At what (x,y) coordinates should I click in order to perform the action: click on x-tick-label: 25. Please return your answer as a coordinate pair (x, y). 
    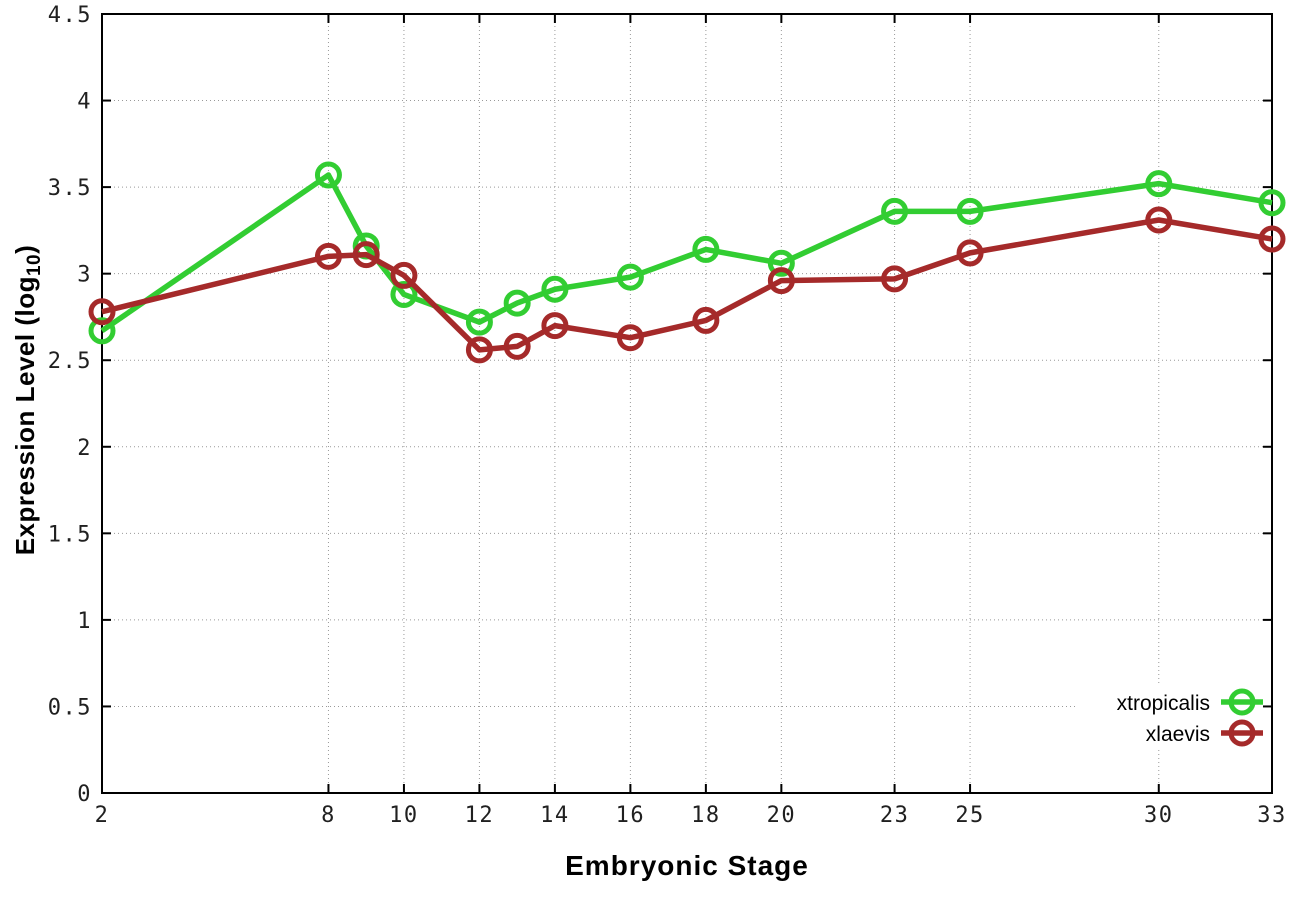
    Looking at the image, I should click on (970, 815).